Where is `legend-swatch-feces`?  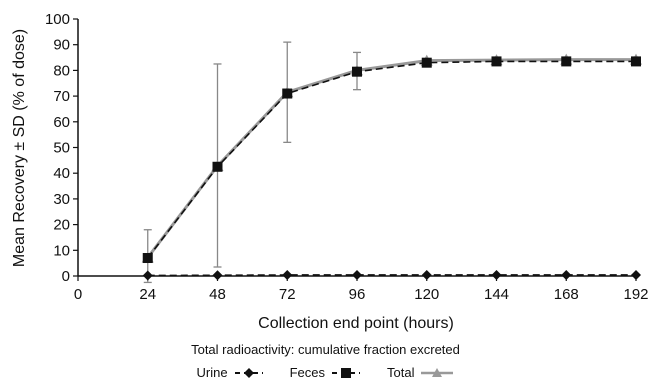
legend-swatch-feces is located at coordinates (346, 372).